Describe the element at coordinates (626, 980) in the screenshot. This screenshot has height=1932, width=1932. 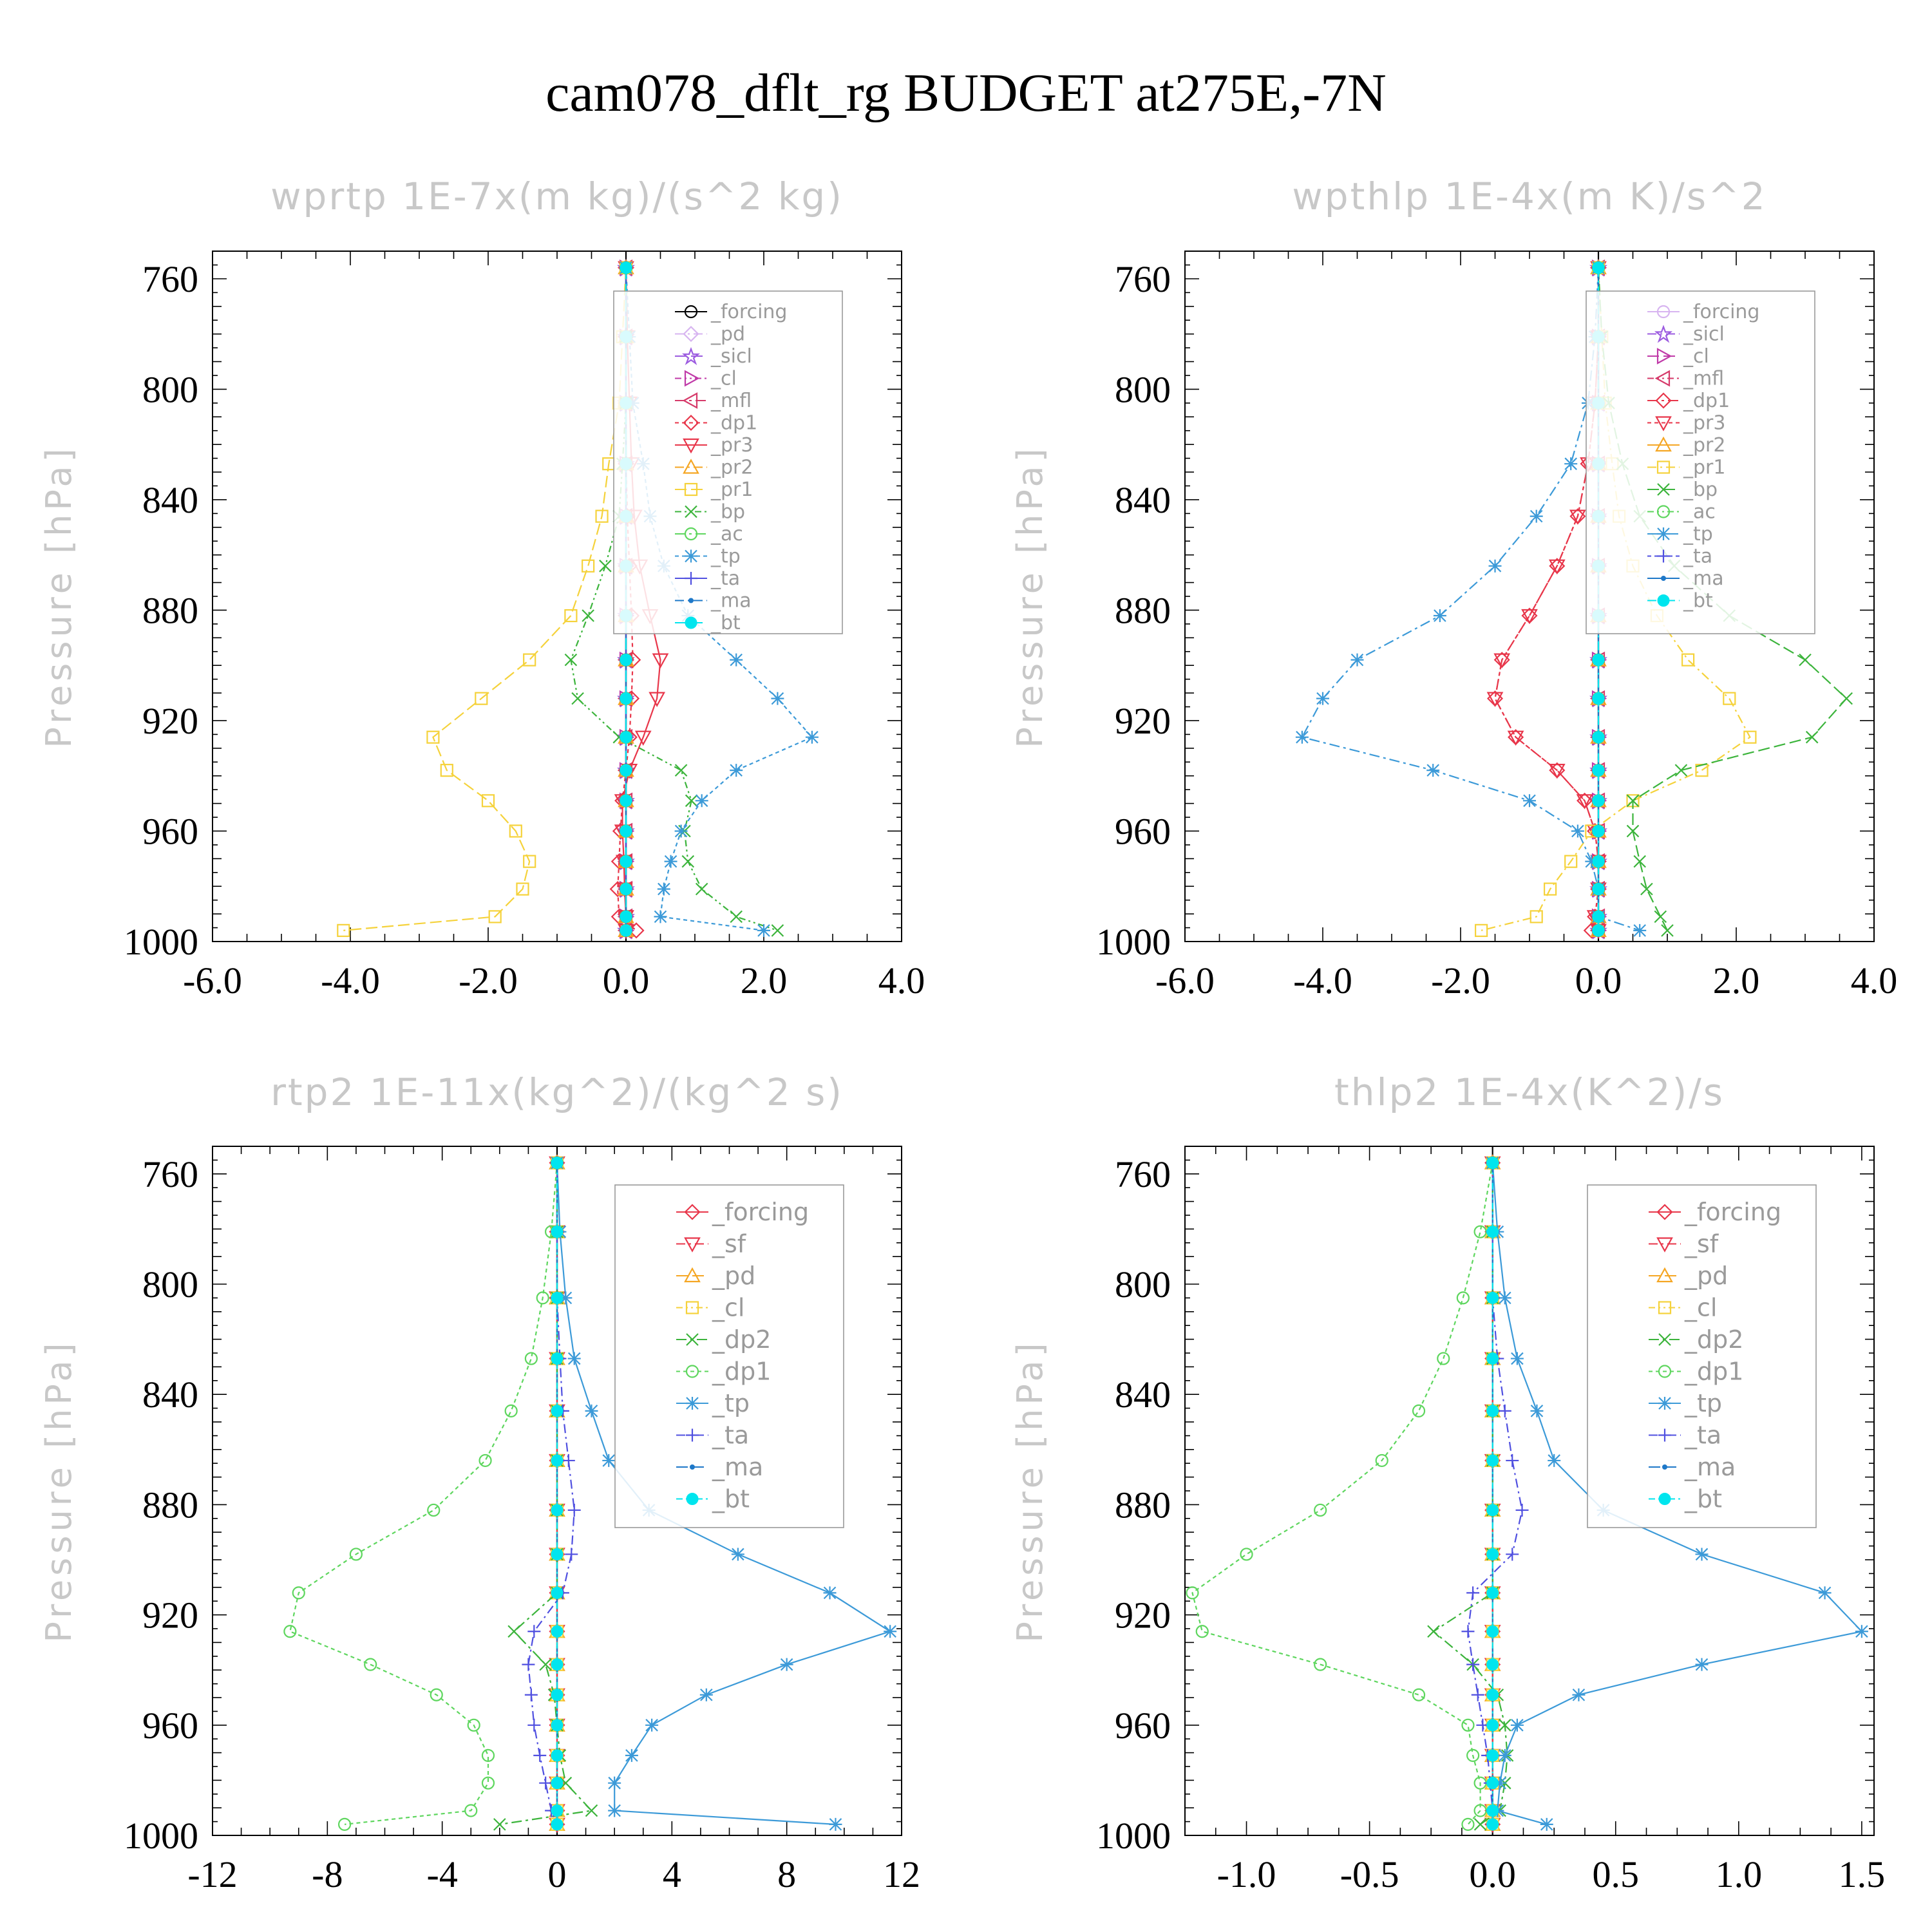
I see `x-tick-label: 0.0` at that location.